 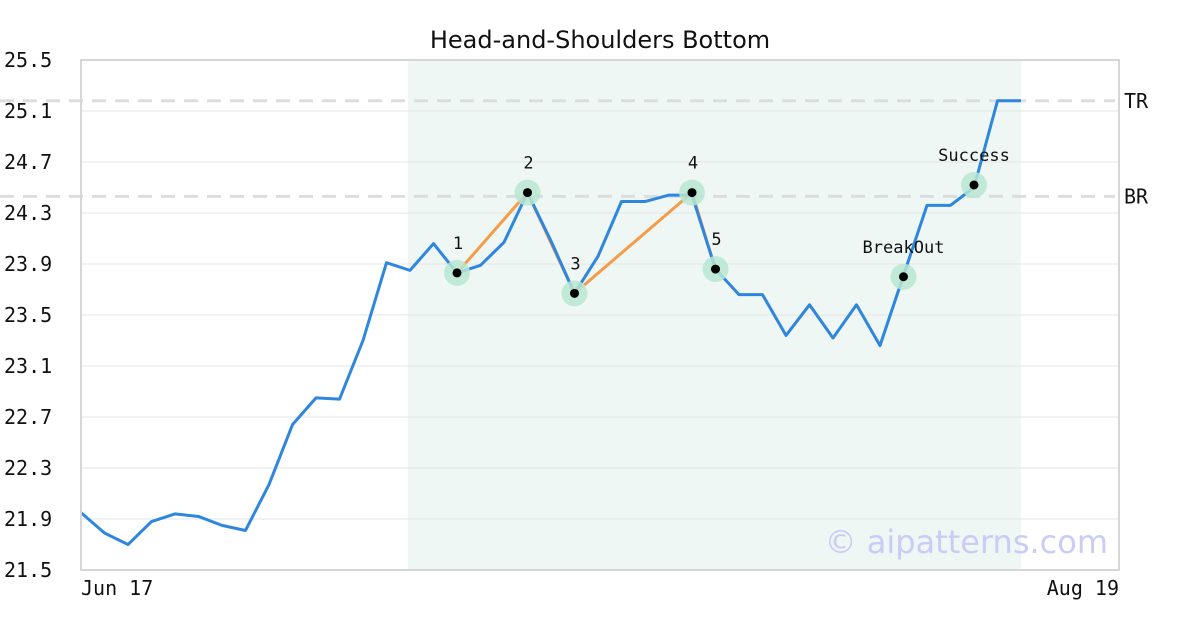 I want to click on x-tick-label-end: Aug 19, so click(x=1083, y=588).